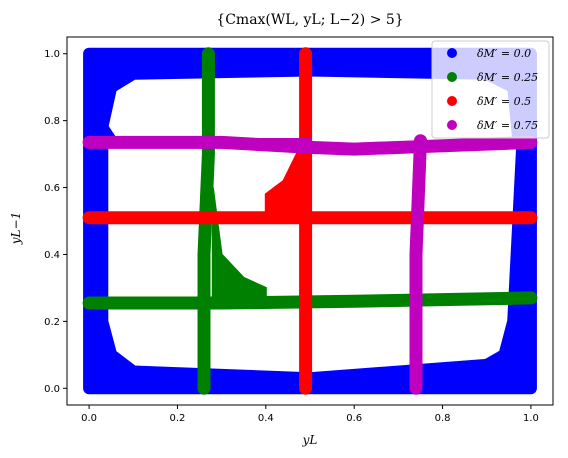  I want to click on y-tick-label: 0.4, so click(52, 255).